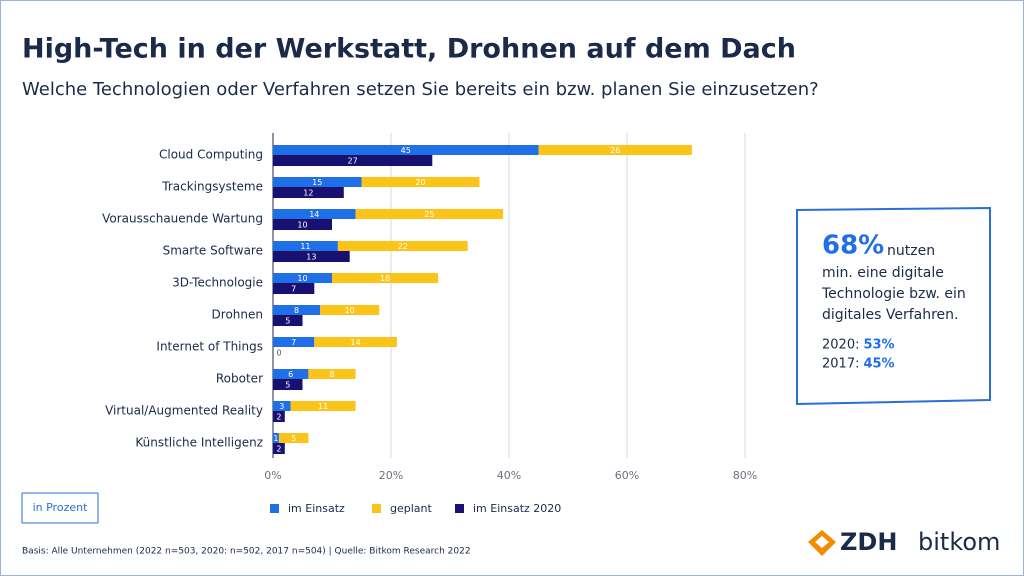 The height and width of the screenshot is (576, 1024). Describe the element at coordinates (627, 475) in the screenshot. I see `x-tick-label: 60%` at that location.